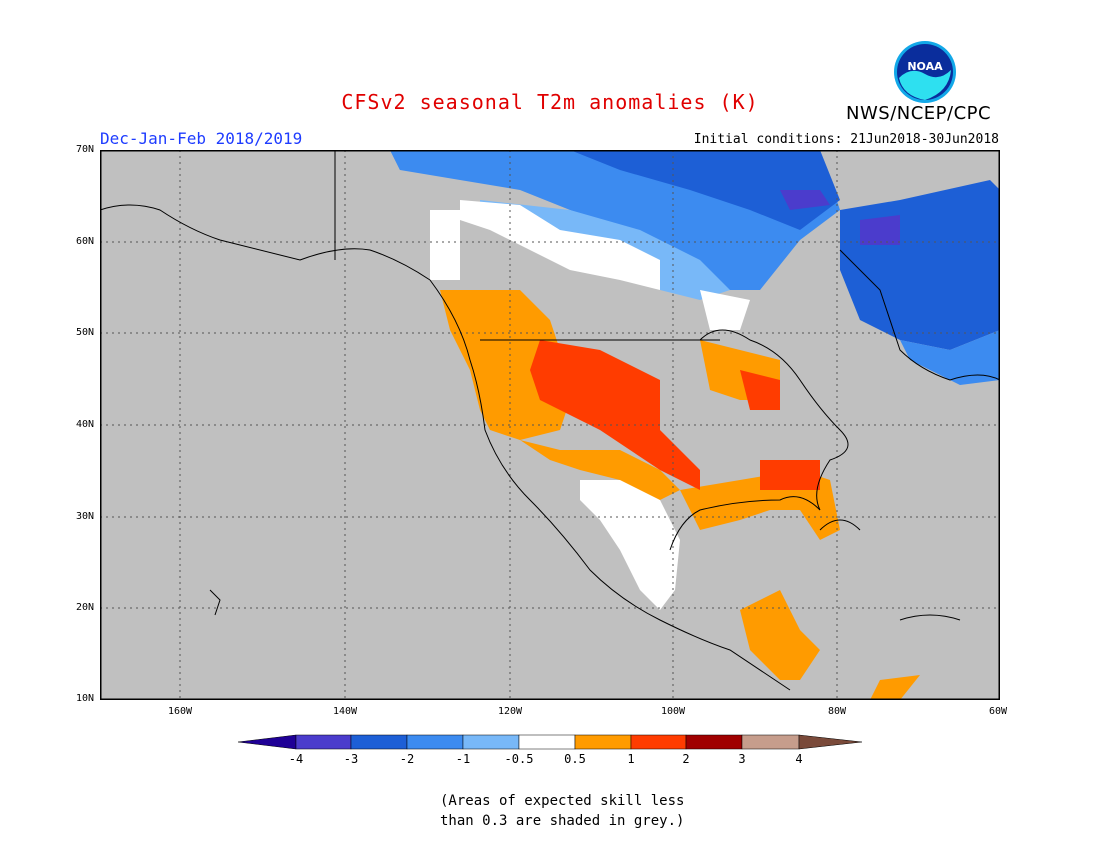  Describe the element at coordinates (84, 698) in the screenshot. I see `lat-label: 10N` at that location.